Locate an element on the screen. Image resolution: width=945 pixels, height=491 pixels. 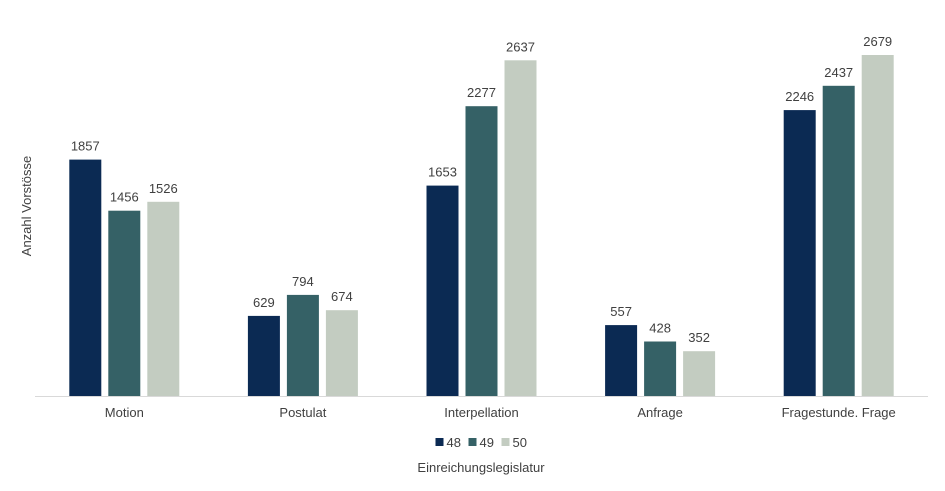
bar-49-fragestunde-frage is located at coordinates (838, 241).